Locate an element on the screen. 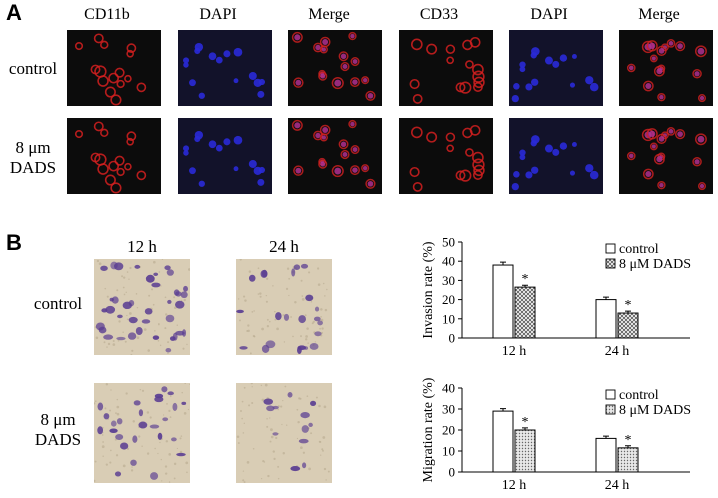  y-tick-label: 50 is located at coordinates (448, 242).